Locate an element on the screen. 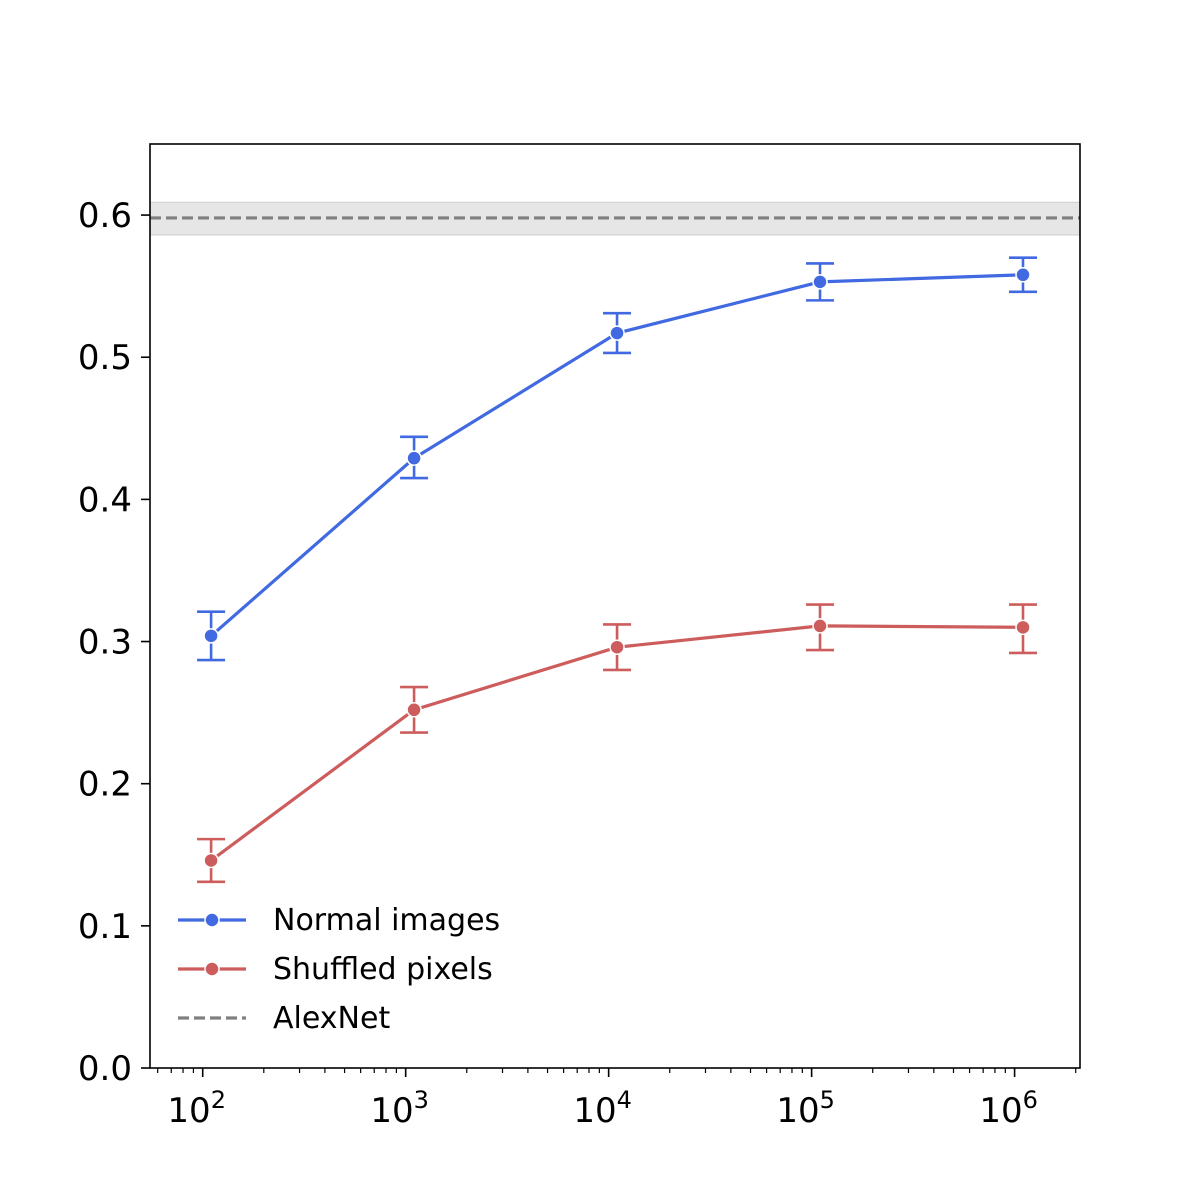 Image resolution: width=1200 pixels, height=1200 pixels. y-tick-label: 0.5 is located at coordinates (105, 358).